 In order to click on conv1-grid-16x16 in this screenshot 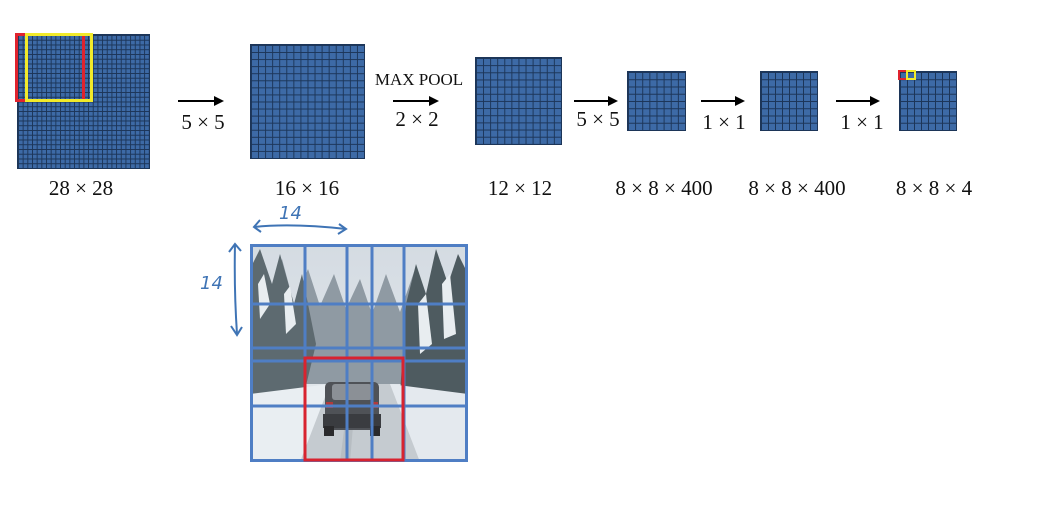, I will do `click(307, 101)`.